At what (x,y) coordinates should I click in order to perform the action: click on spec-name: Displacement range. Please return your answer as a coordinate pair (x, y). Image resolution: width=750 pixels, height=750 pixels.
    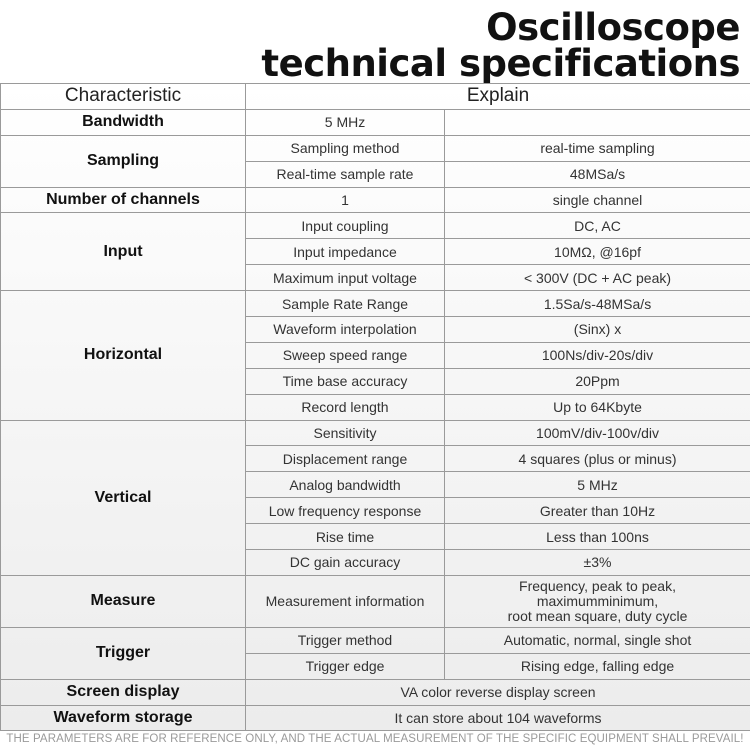
    Looking at the image, I should click on (345, 459).